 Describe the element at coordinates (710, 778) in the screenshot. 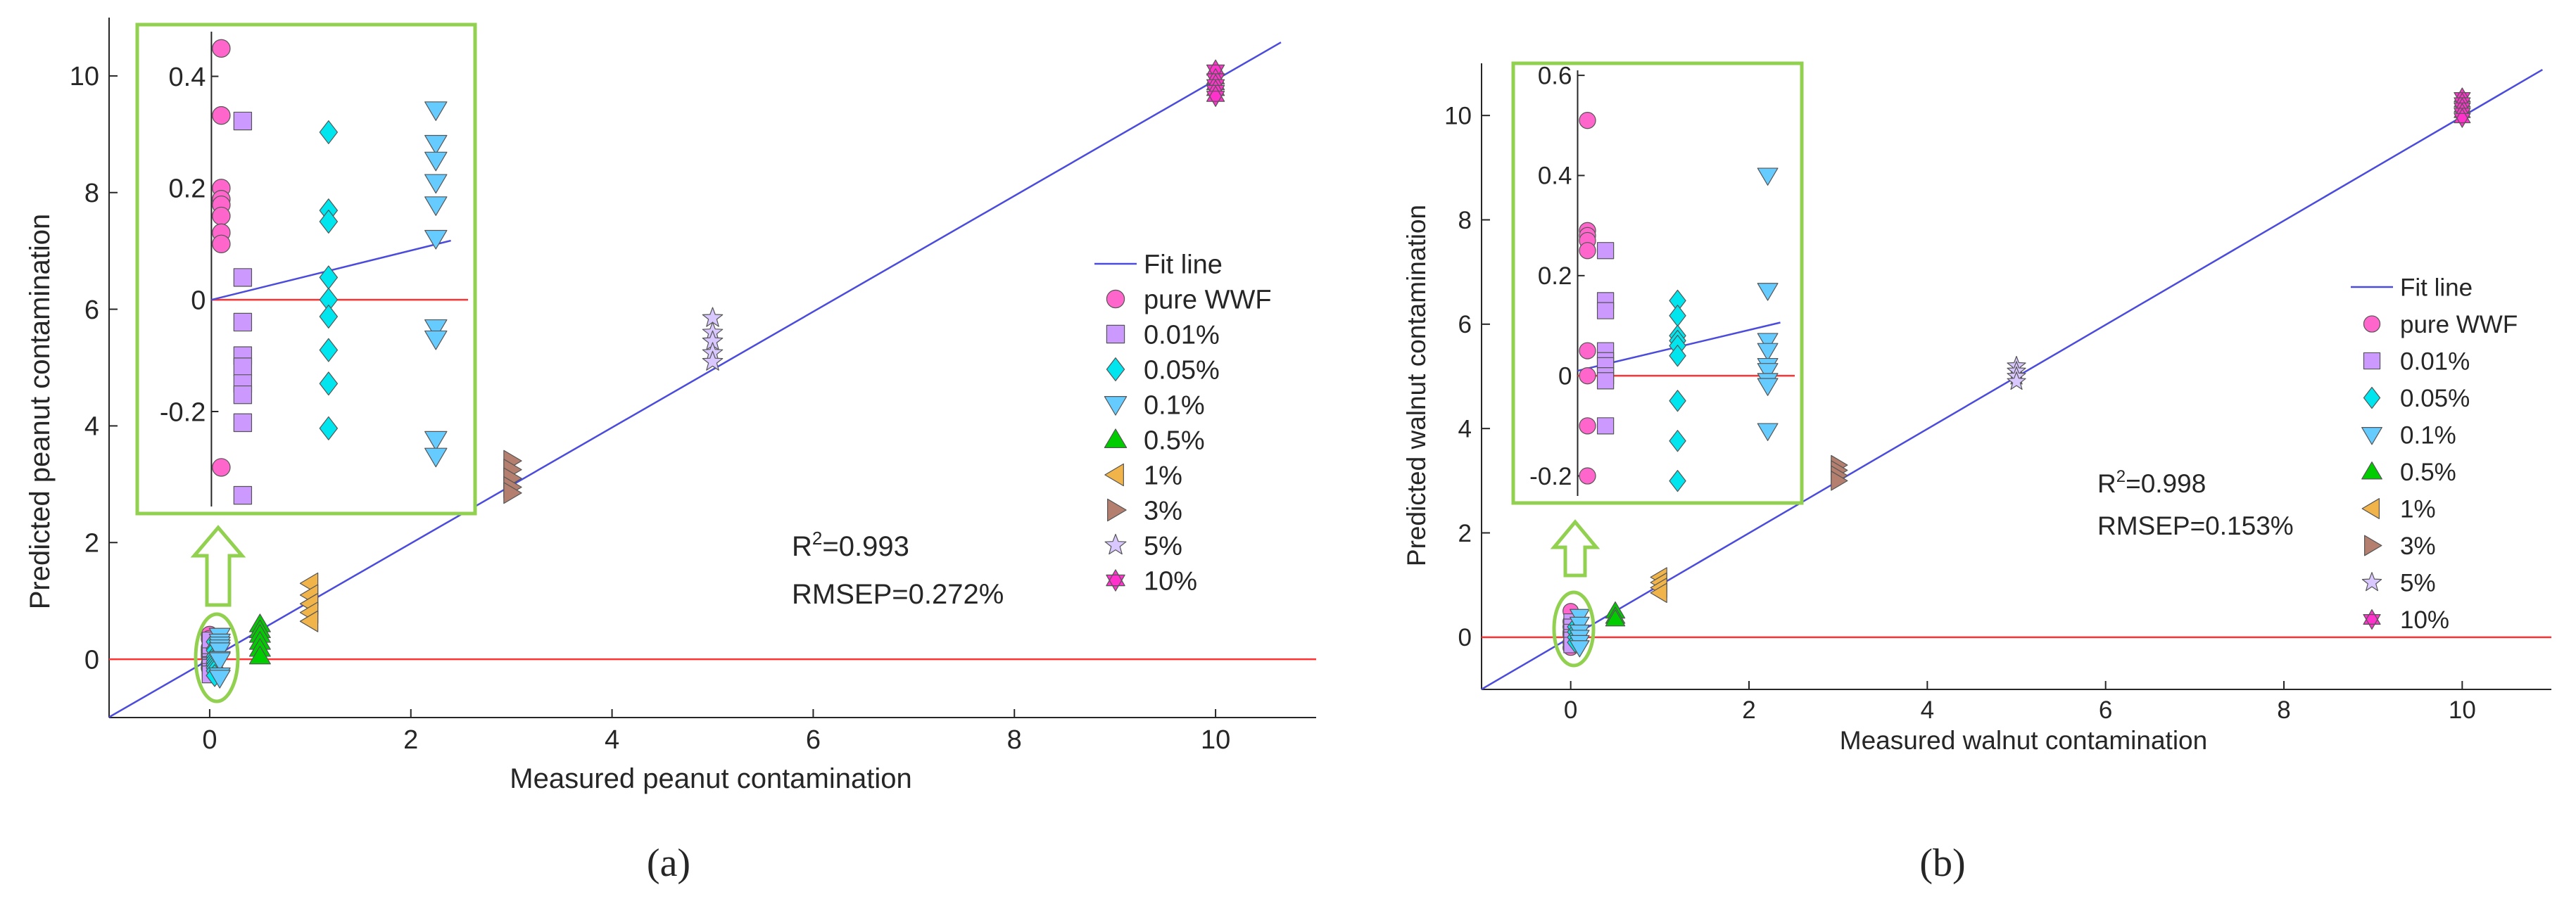

I see `axis-title-x: Measured peanut contamination` at that location.